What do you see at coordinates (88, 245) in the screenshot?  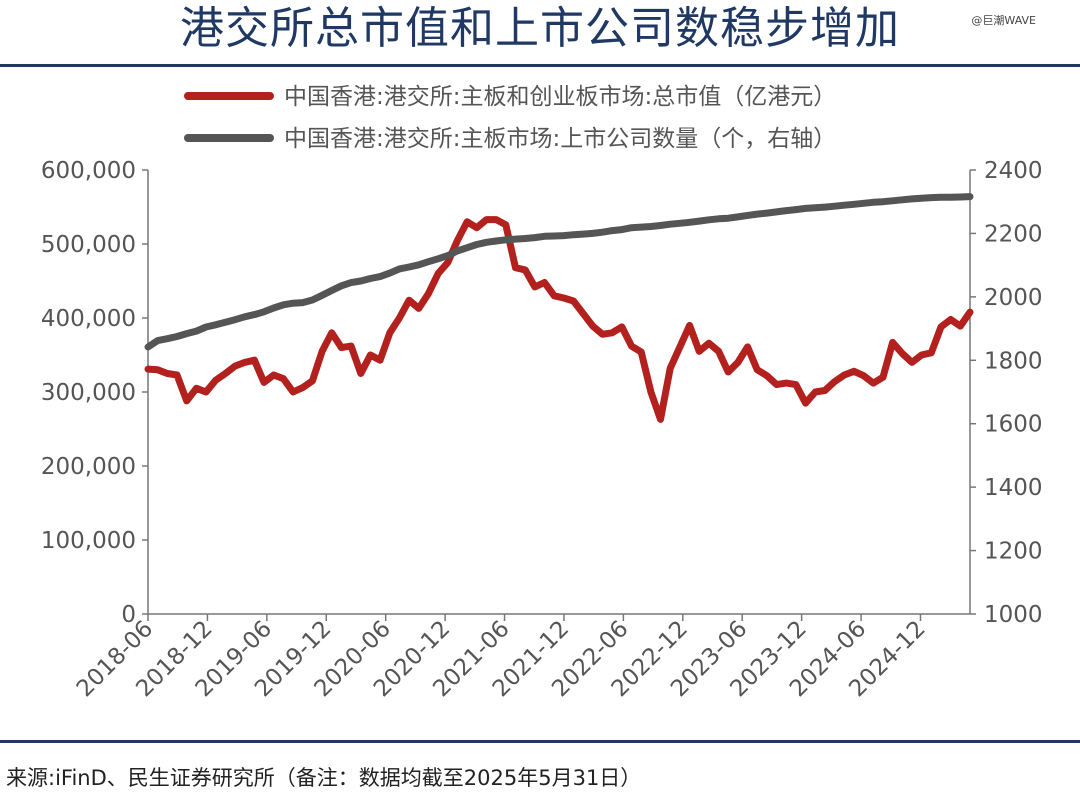 I see `y-left-tick-label: 500,000` at bounding box center [88, 245].